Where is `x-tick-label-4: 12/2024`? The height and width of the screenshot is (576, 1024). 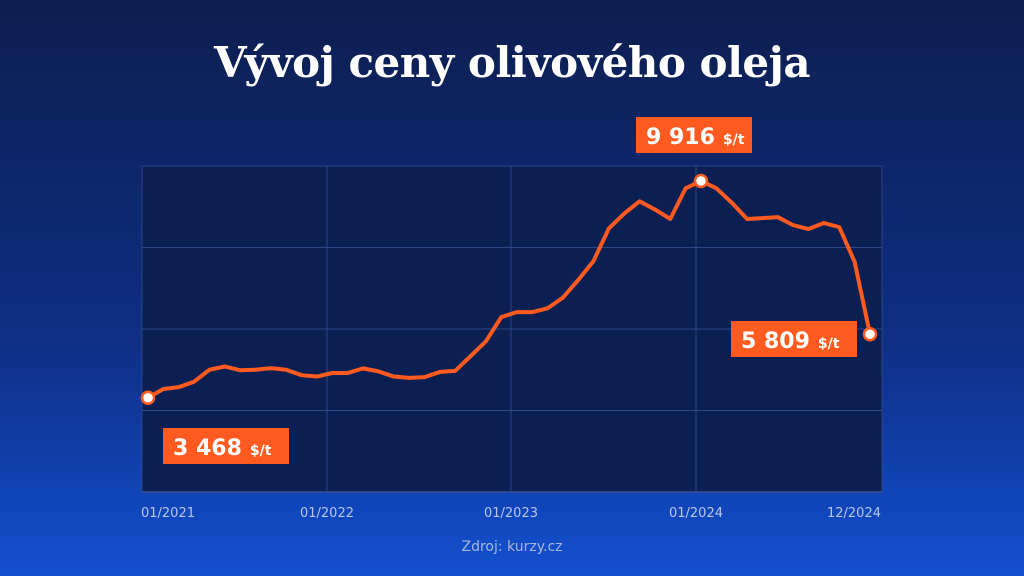
x-tick-label-4: 12/2024 is located at coordinates (854, 513).